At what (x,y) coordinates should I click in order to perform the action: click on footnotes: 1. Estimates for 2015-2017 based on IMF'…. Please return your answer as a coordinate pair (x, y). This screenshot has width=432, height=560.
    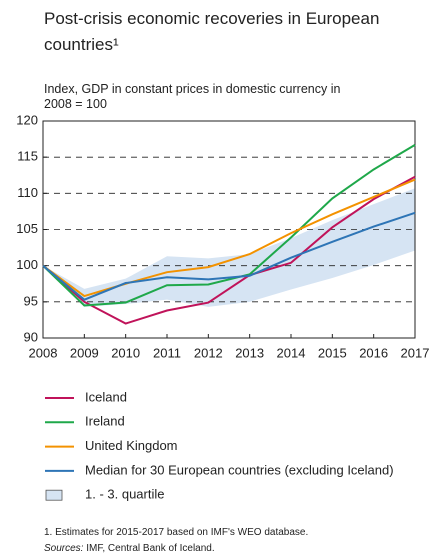
    Looking at the image, I should click on (176, 541).